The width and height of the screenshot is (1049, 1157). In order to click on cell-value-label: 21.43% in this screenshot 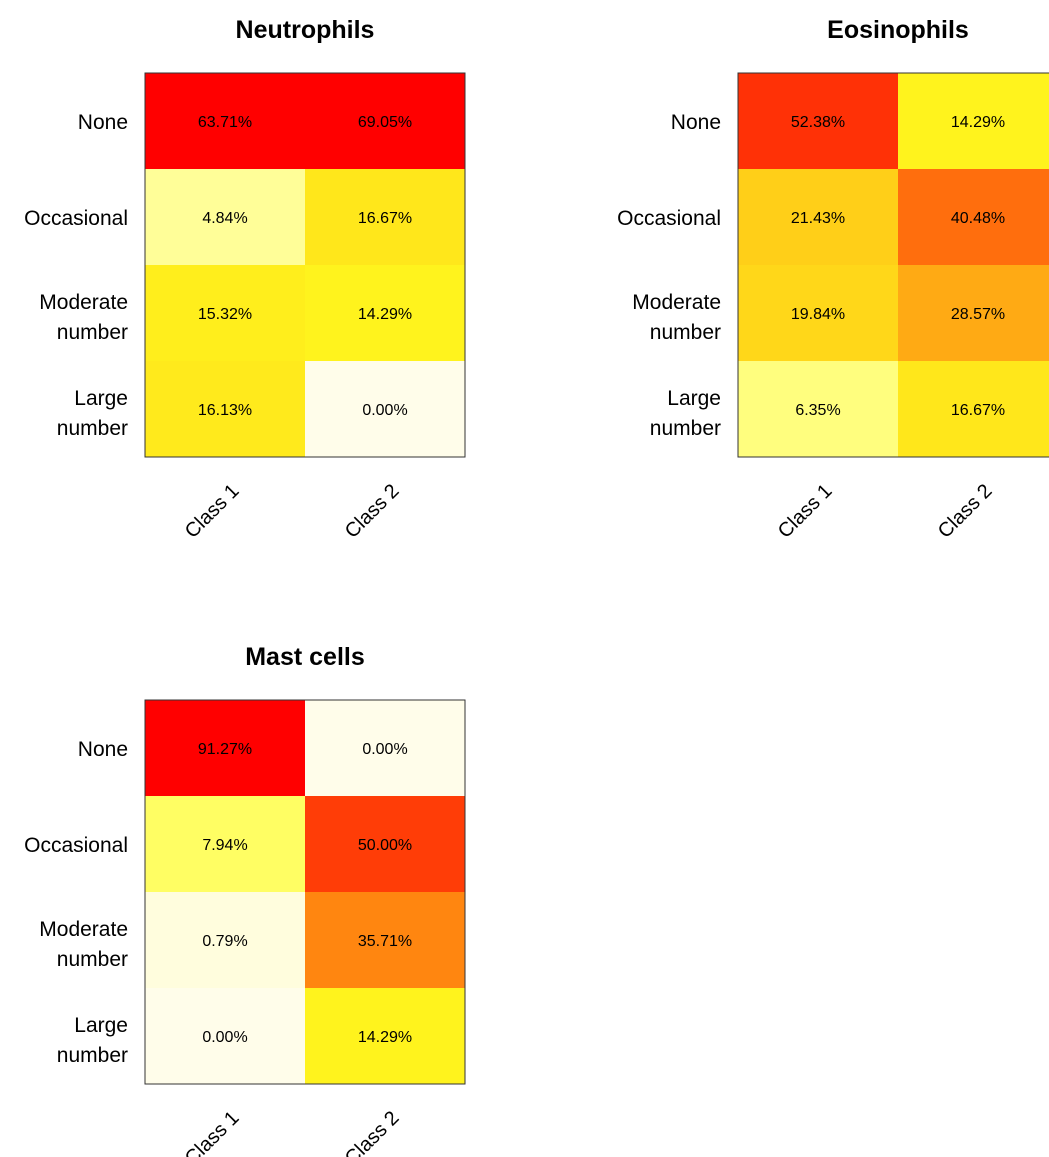, I will do `click(818, 218)`.